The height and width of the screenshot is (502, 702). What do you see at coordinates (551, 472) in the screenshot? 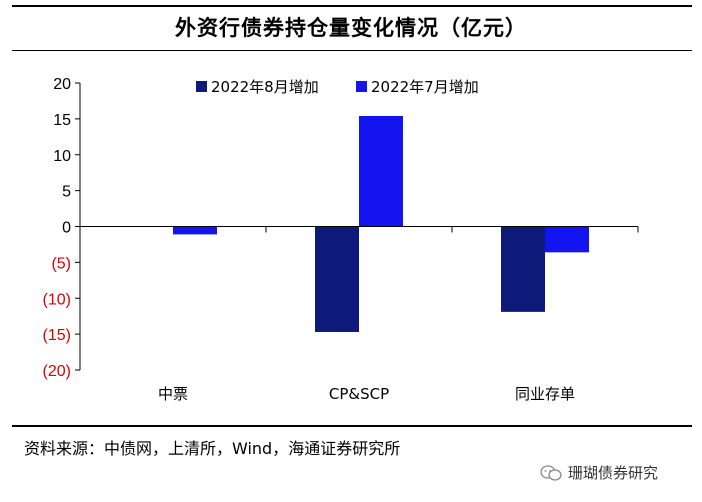
I see `wechat-icon` at bounding box center [551, 472].